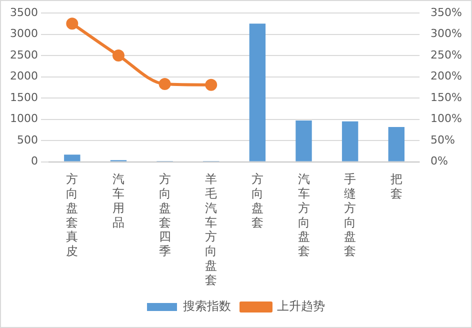 The width and height of the screenshot is (472, 328). I want to click on x-tick-label: 把套, so click(396, 186).